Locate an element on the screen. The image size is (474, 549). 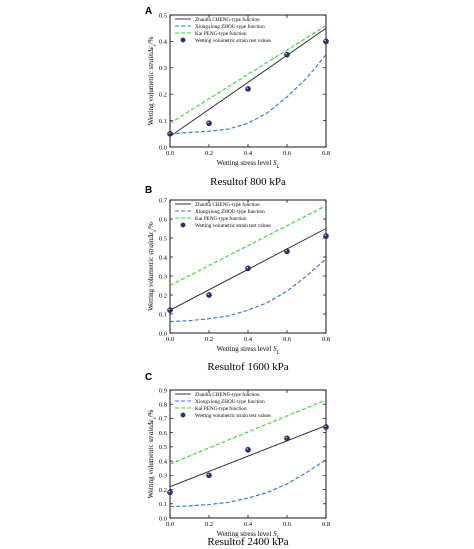
panel-caption: Resultof 800 kPa is located at coordinates (248, 182).